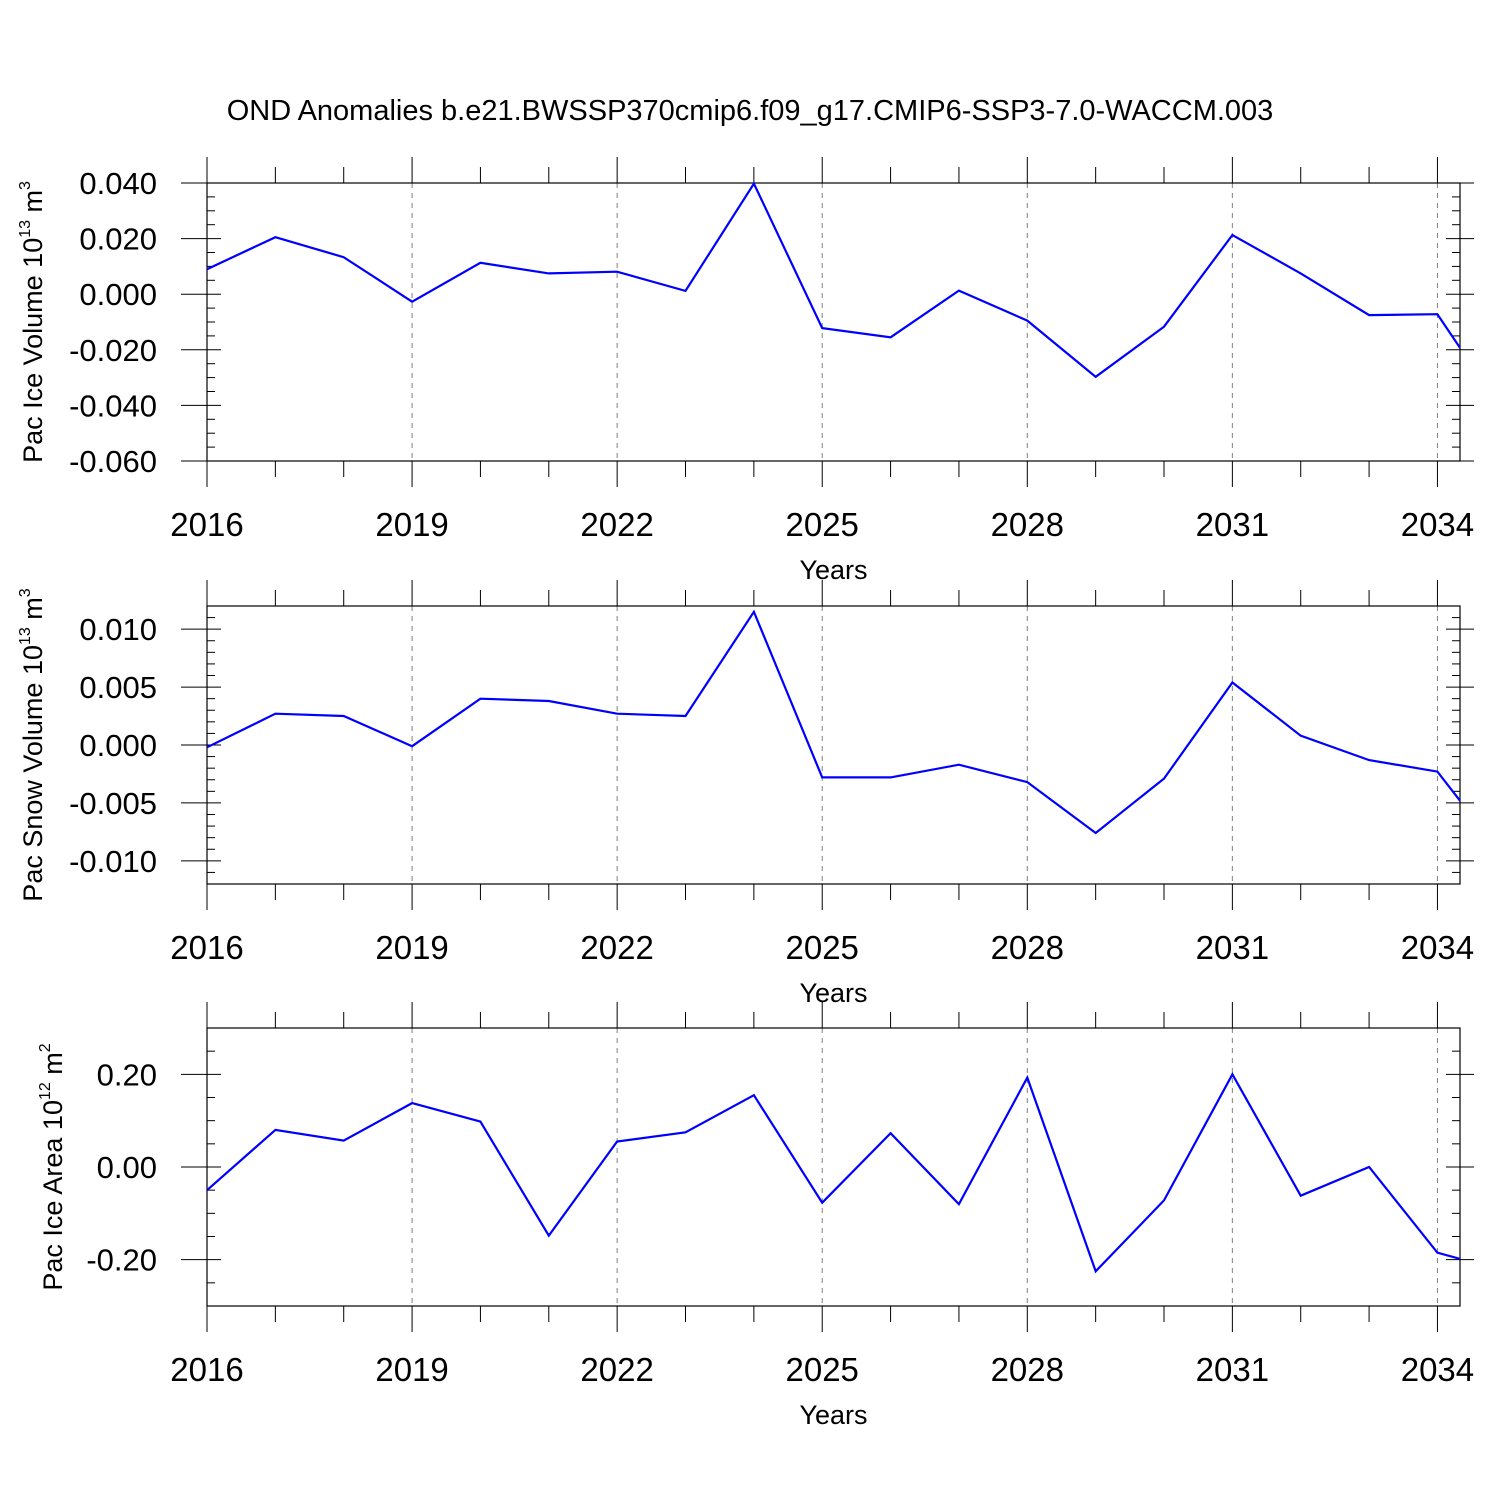 This screenshot has height=1500, width=1500. Describe the element at coordinates (113, 350) in the screenshot. I see `y-tick-label: -0.020` at that location.